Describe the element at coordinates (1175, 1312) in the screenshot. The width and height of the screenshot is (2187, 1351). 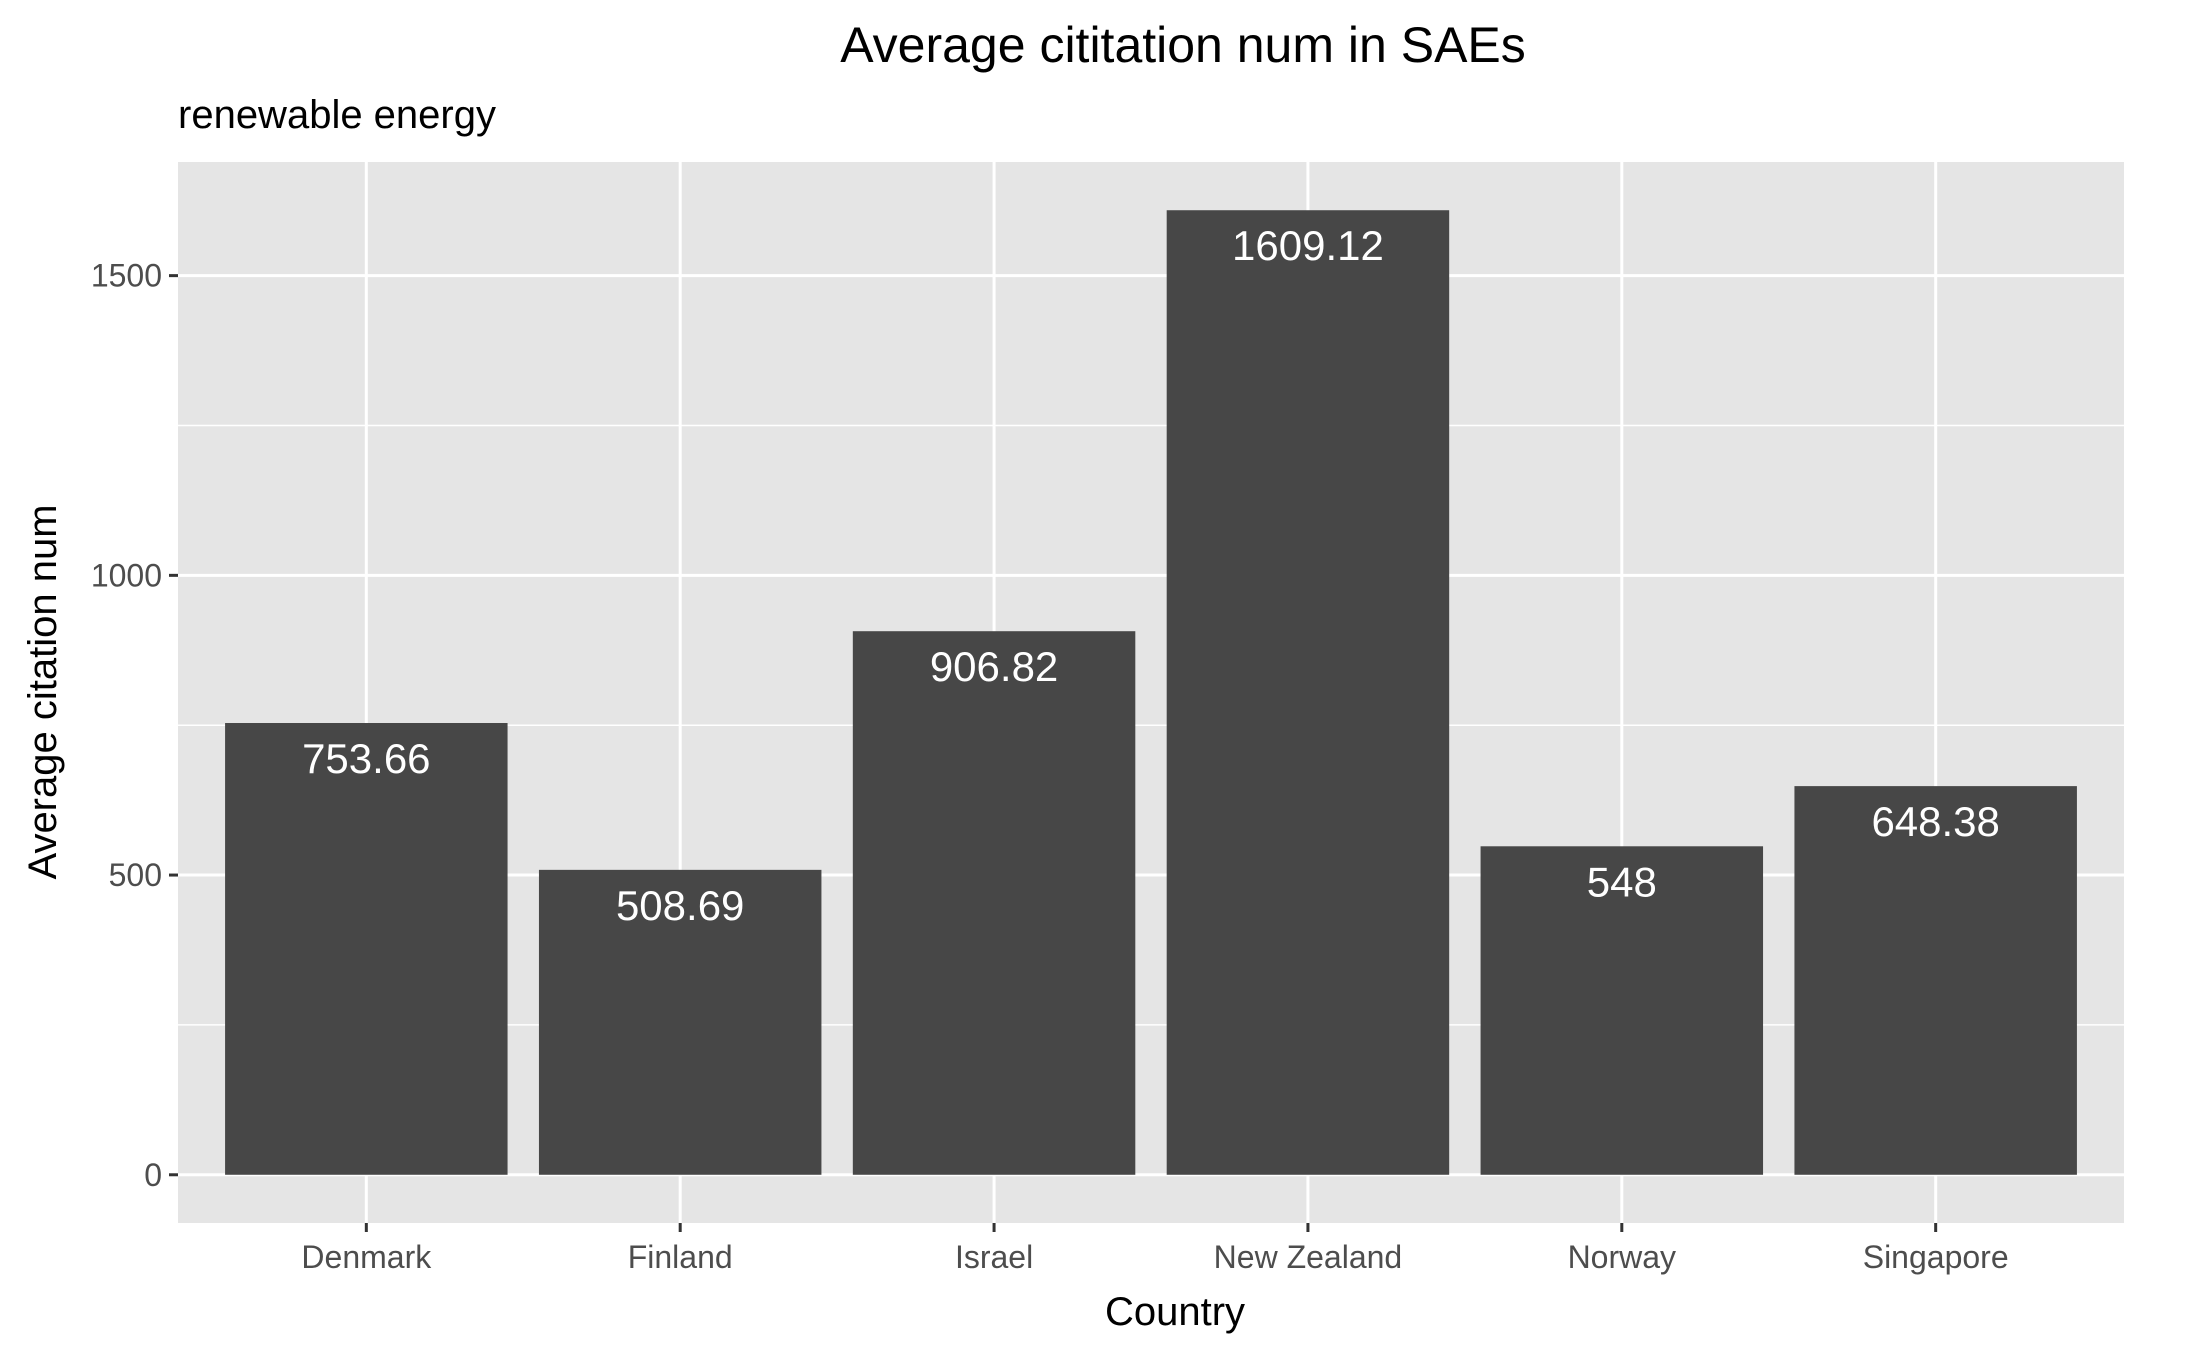
I see `x-axis-title: Country` at that location.